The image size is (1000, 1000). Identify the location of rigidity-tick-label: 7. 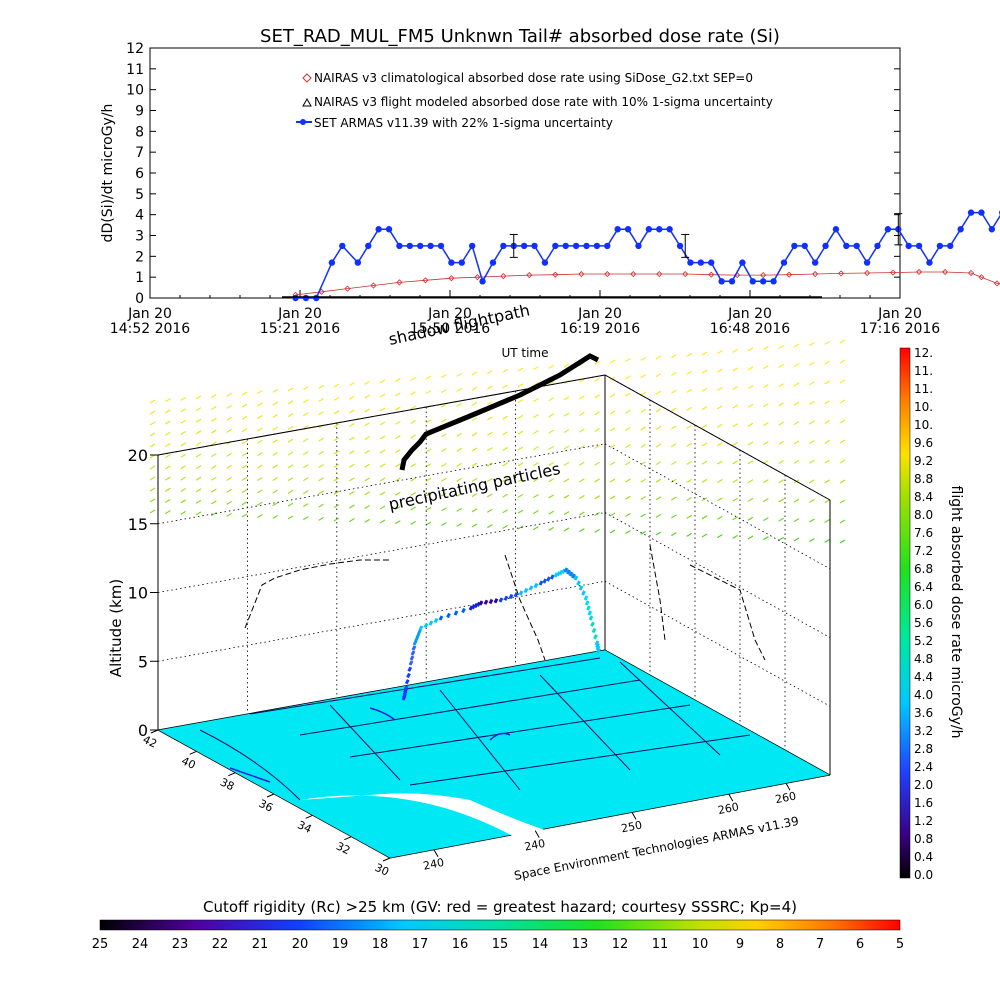
(820, 944).